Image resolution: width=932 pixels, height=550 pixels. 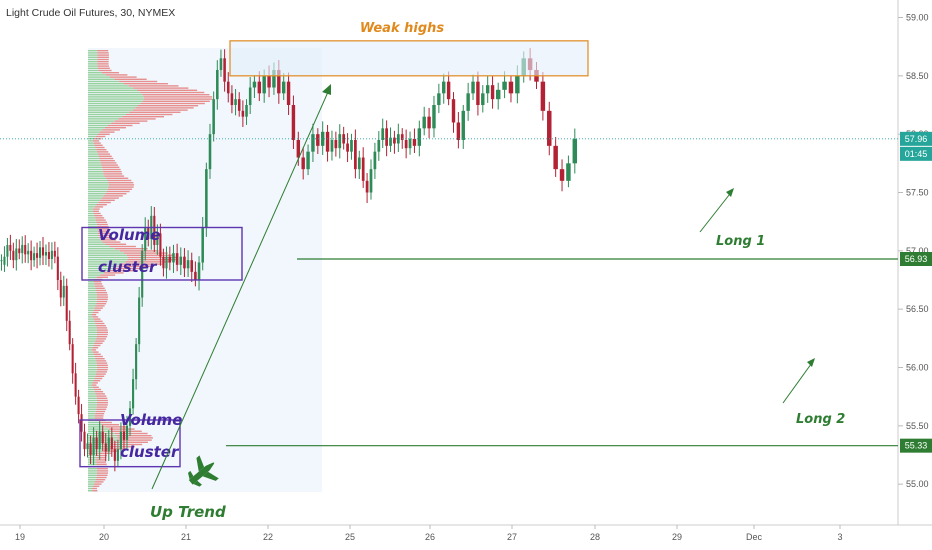 I want to click on volume-cluster-box-upper, so click(x=162, y=253).